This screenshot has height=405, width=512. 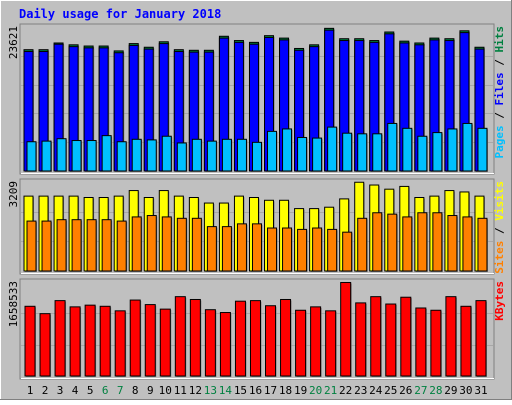 What do you see at coordinates (345, 390) in the screenshot?
I see `day-label-22: 22` at bounding box center [345, 390].